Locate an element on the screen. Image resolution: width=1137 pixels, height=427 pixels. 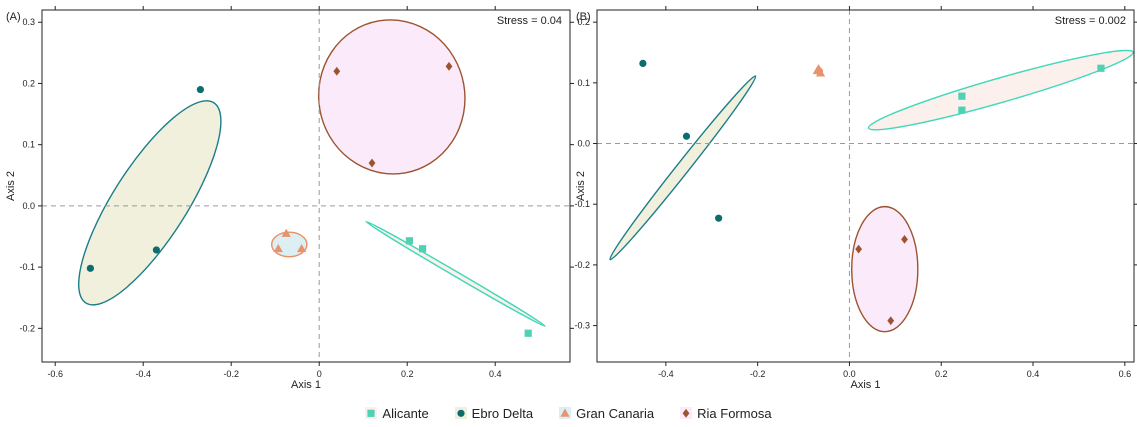
legend-label-alicante: Alicante is located at coordinates (405, 413).